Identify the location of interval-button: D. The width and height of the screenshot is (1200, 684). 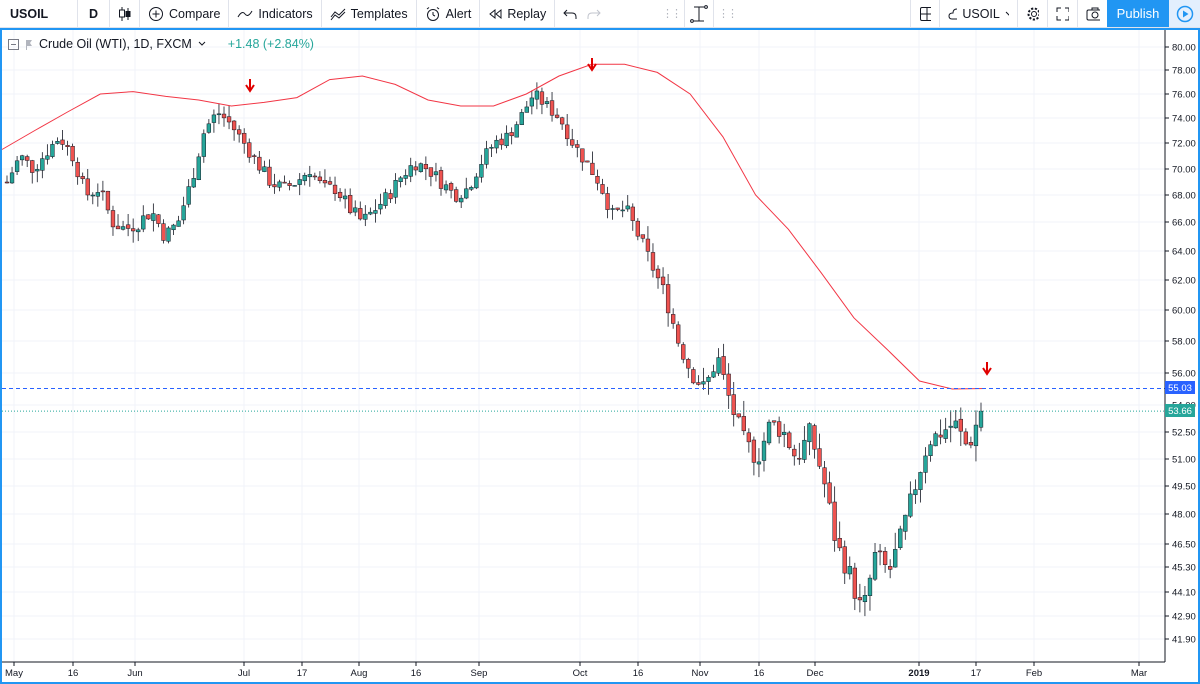
(94, 13).